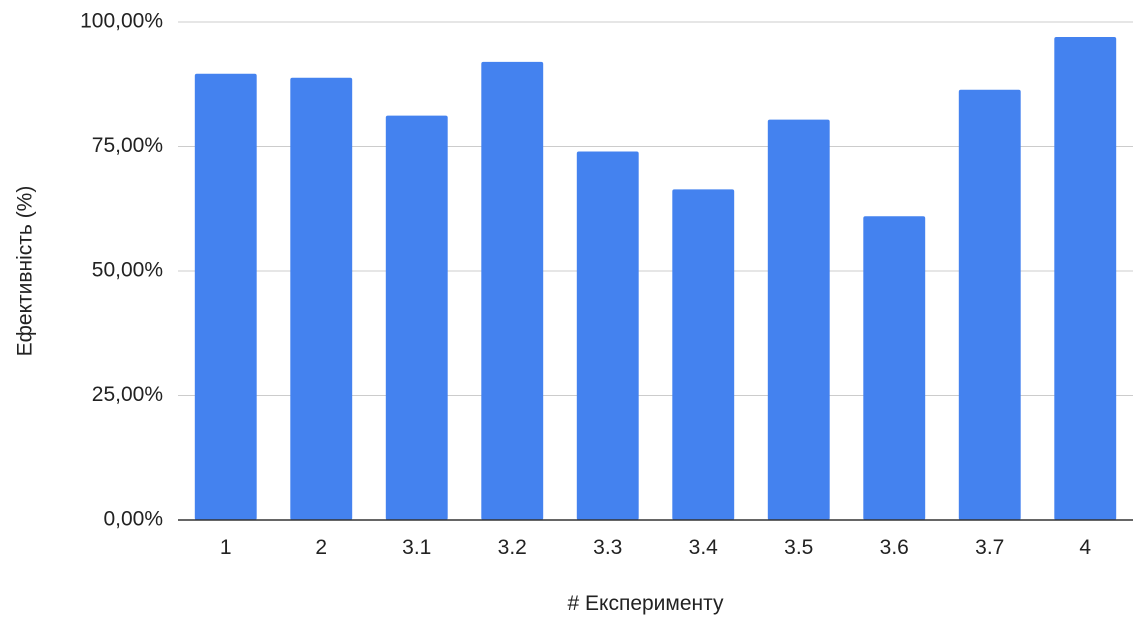 The width and height of the screenshot is (1134, 619). What do you see at coordinates (989, 547) in the screenshot?
I see `x-tick-label: 3.7` at bounding box center [989, 547].